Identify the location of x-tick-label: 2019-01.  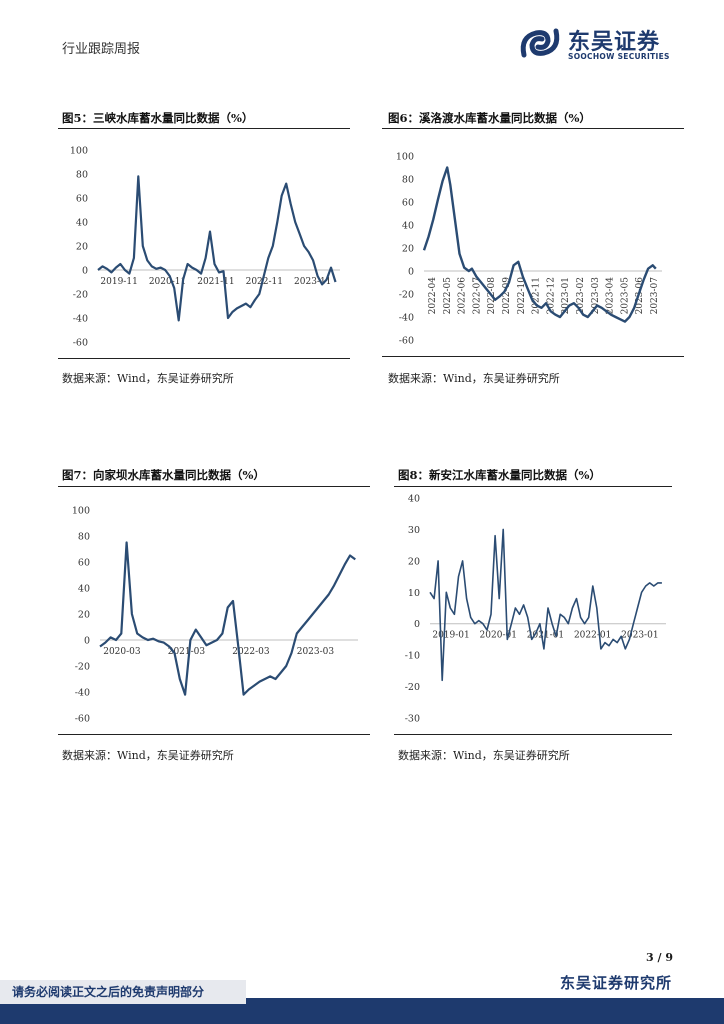
(450, 636).